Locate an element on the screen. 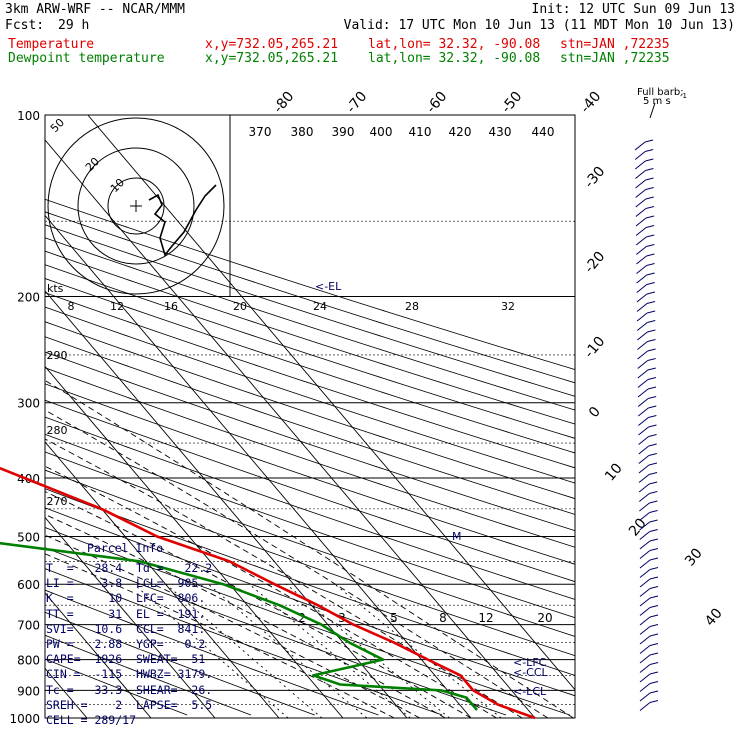 The image size is (740, 740). mixing-ratio-label: 8 is located at coordinates (443, 618).